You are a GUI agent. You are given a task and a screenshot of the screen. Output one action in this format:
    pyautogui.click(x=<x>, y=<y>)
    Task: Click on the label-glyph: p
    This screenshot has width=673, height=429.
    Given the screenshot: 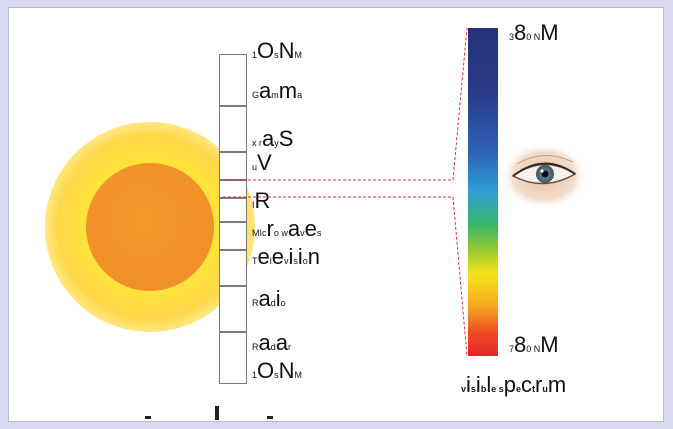 What is the action you would take?
    pyautogui.click(x=509, y=384)
    